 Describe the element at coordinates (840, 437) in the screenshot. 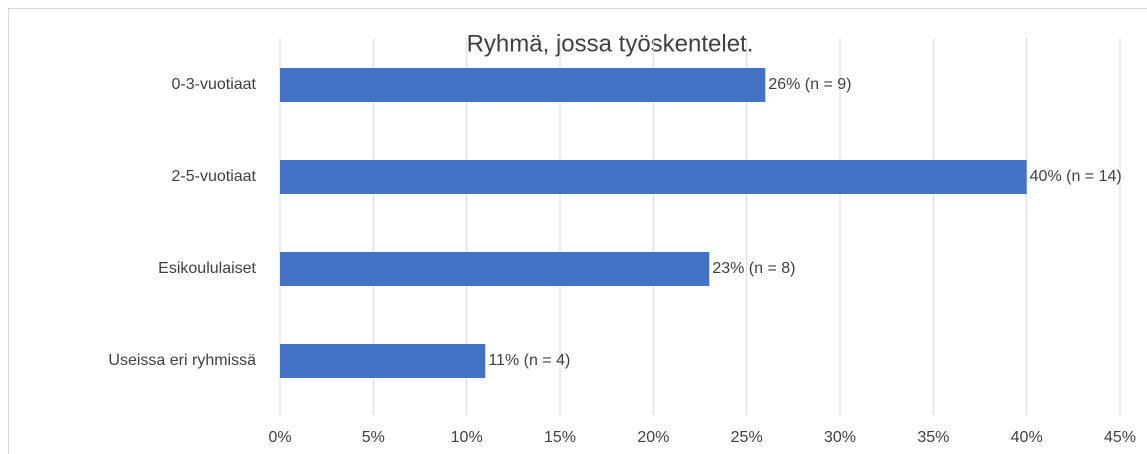

I see `x-tick-label: 30%` at that location.